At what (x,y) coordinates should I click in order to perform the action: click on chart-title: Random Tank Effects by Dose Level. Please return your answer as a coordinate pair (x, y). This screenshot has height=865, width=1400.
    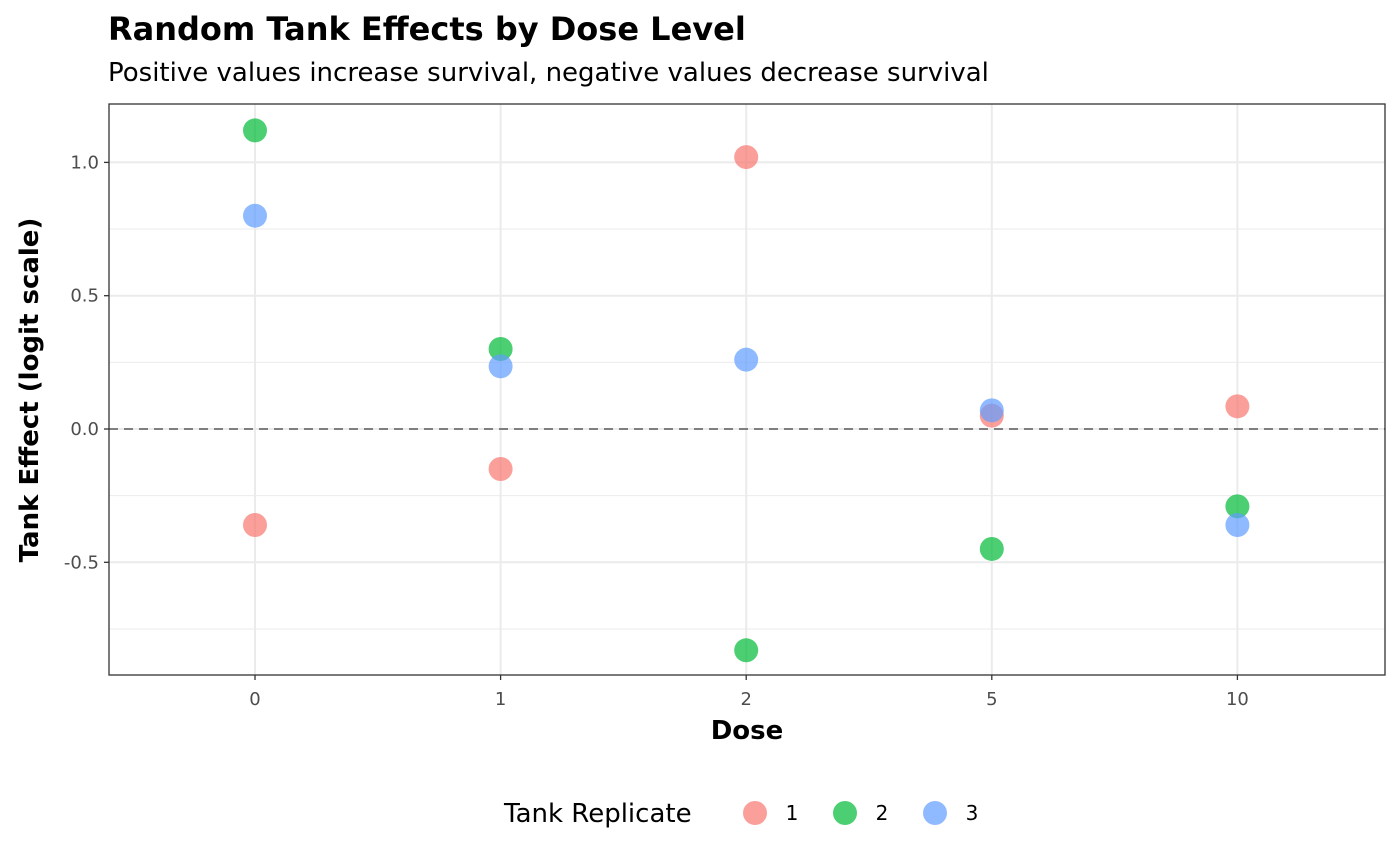
    Looking at the image, I should click on (427, 29).